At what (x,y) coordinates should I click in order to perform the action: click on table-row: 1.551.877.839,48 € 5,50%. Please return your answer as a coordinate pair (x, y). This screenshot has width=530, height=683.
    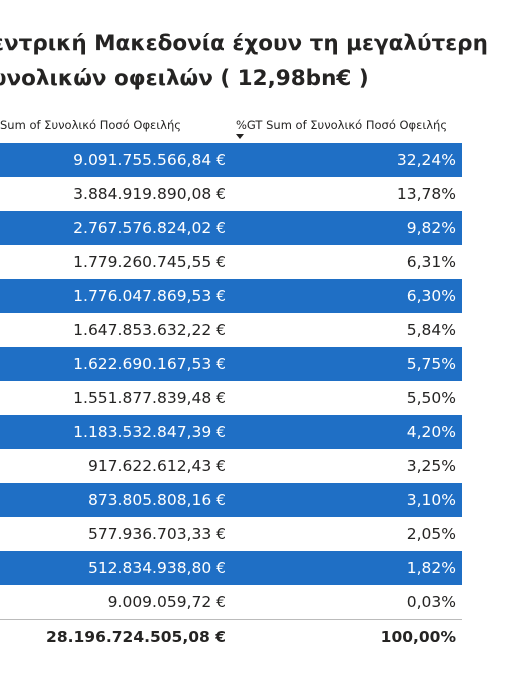
    Looking at the image, I should click on (231, 398).